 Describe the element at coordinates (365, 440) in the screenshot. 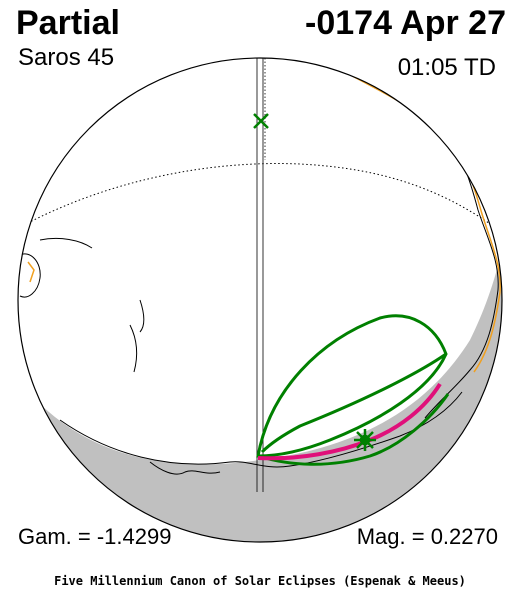

I see `star-marker` at that location.